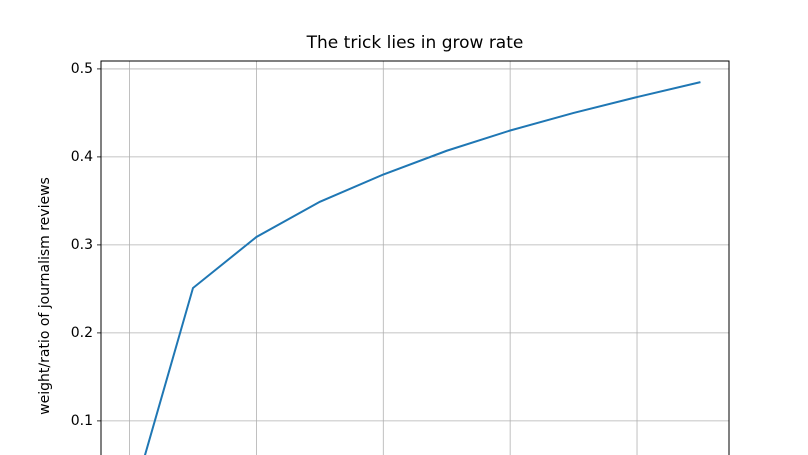 The image size is (808, 455). I want to click on chart-title: The trick lies in grow rate, so click(415, 43).